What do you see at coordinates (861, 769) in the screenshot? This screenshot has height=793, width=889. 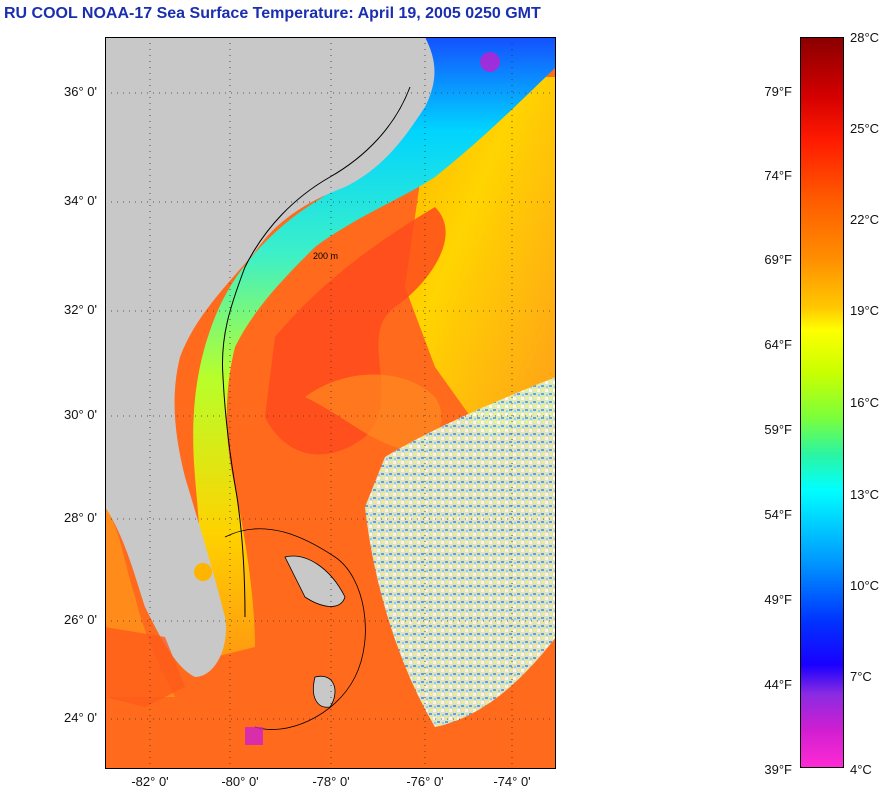 I see `colorbar-c-4: 4°C` at bounding box center [861, 769].